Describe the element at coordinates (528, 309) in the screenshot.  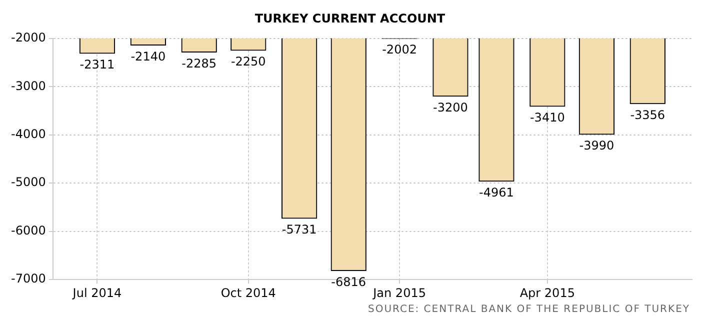
I see `source-note: SOURCE: CENTRAL BANK OF THE REPUBLIC OF TURKEY` at that location.